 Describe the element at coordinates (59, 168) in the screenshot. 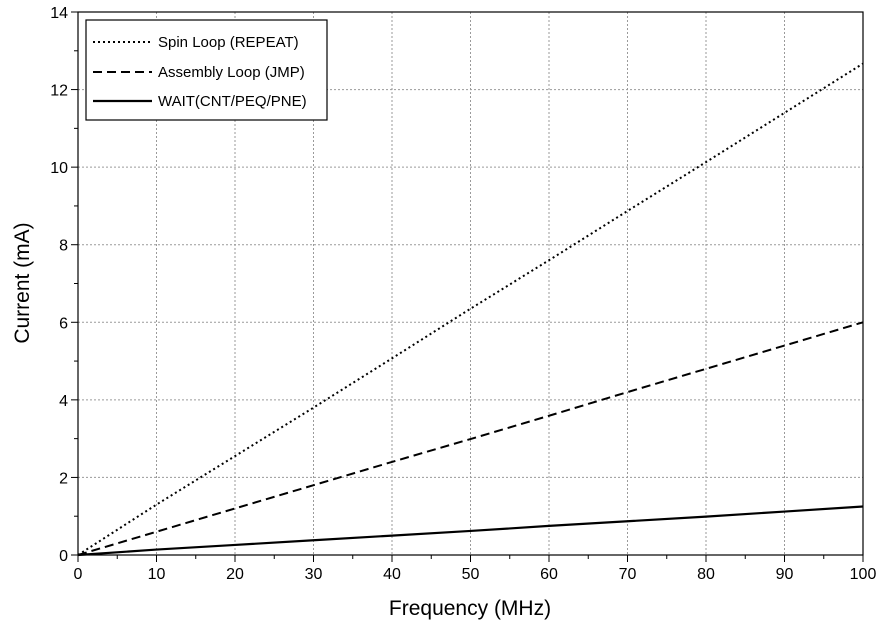

I see `y-tick-label: 10` at that location.